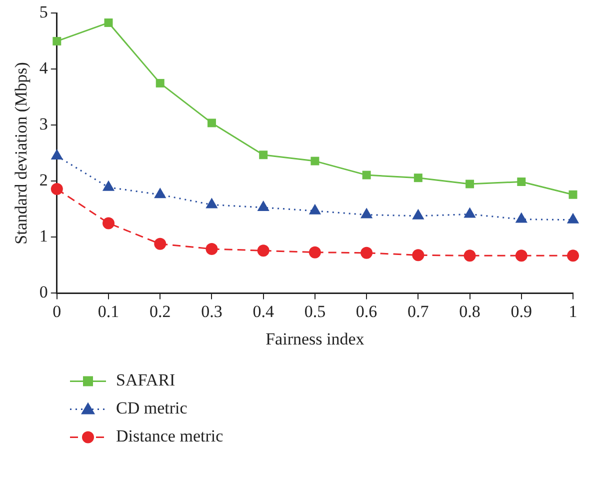 The width and height of the screenshot is (595, 482). What do you see at coordinates (573, 311) in the screenshot?
I see `x-tick-label: 1` at bounding box center [573, 311].